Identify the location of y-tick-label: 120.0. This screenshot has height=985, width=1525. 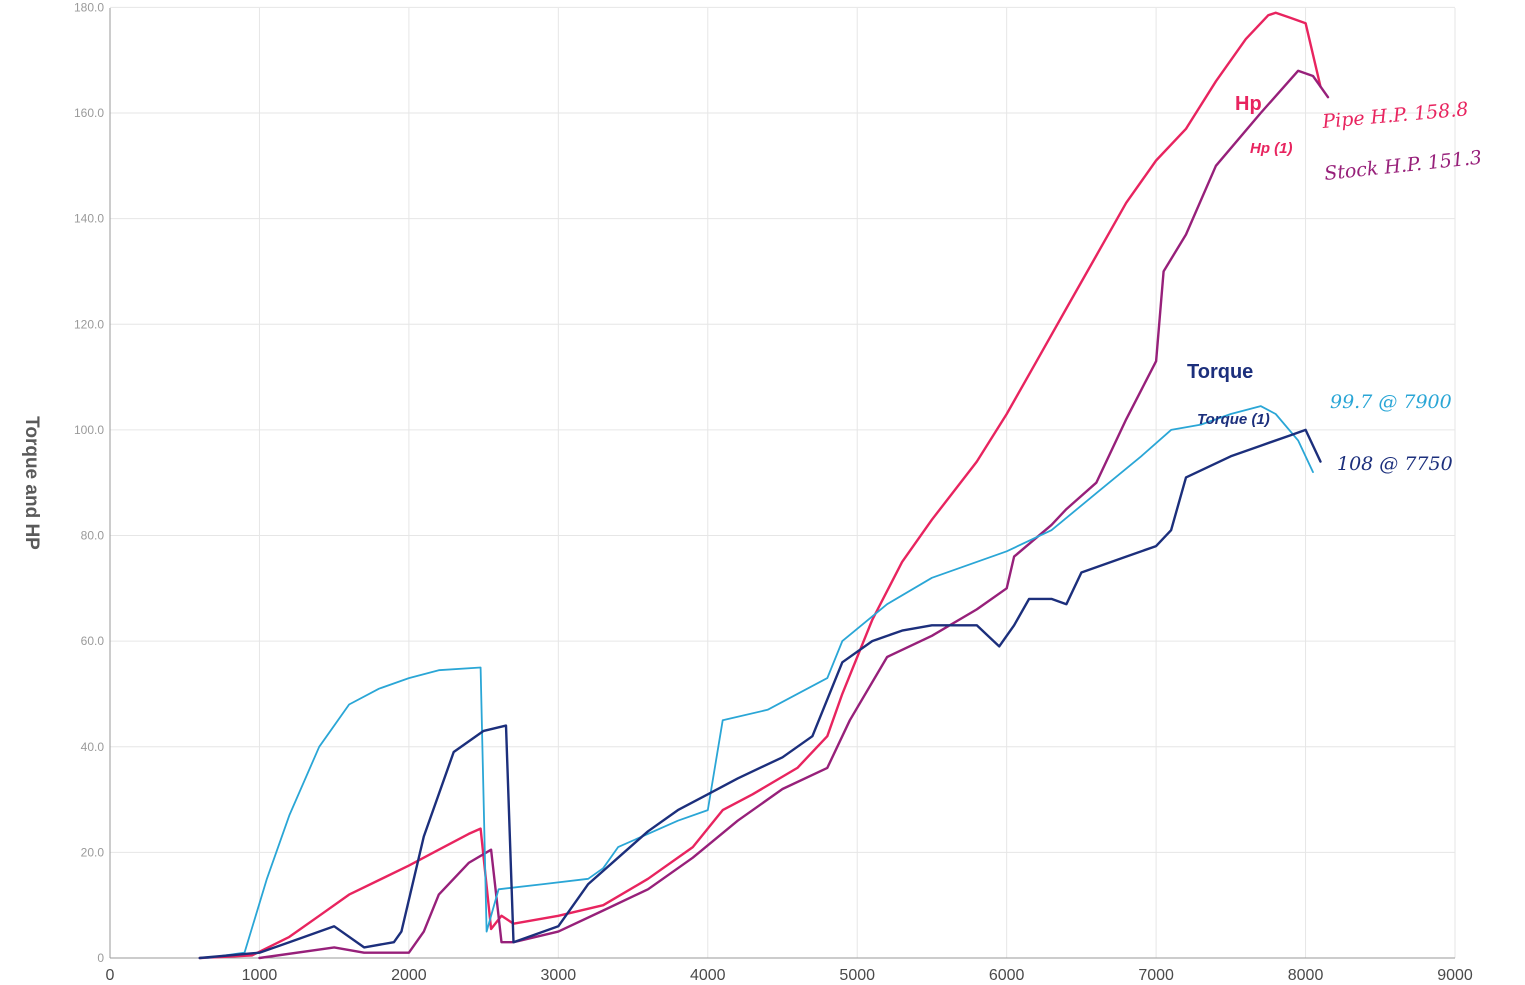
(89, 324).